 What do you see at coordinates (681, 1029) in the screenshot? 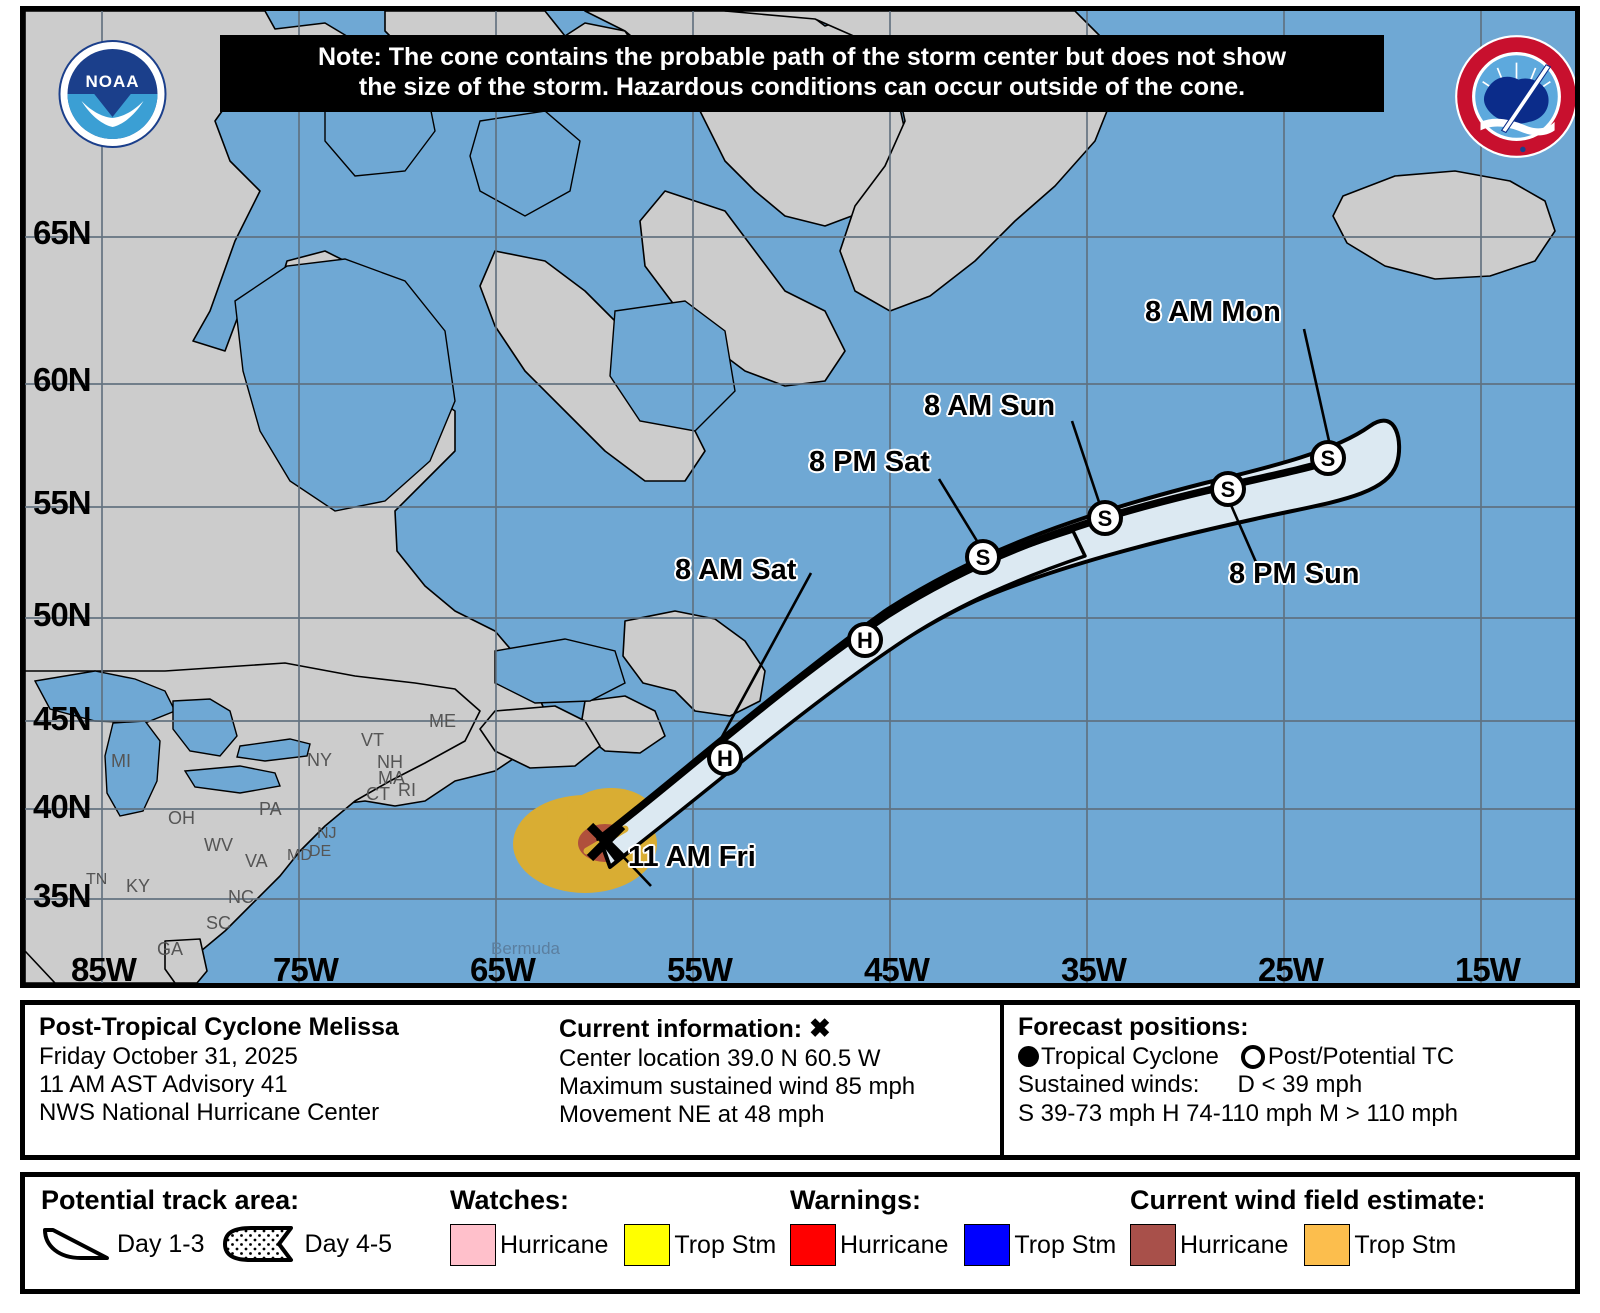
I see `current-information-label: Current information:` at bounding box center [681, 1029].